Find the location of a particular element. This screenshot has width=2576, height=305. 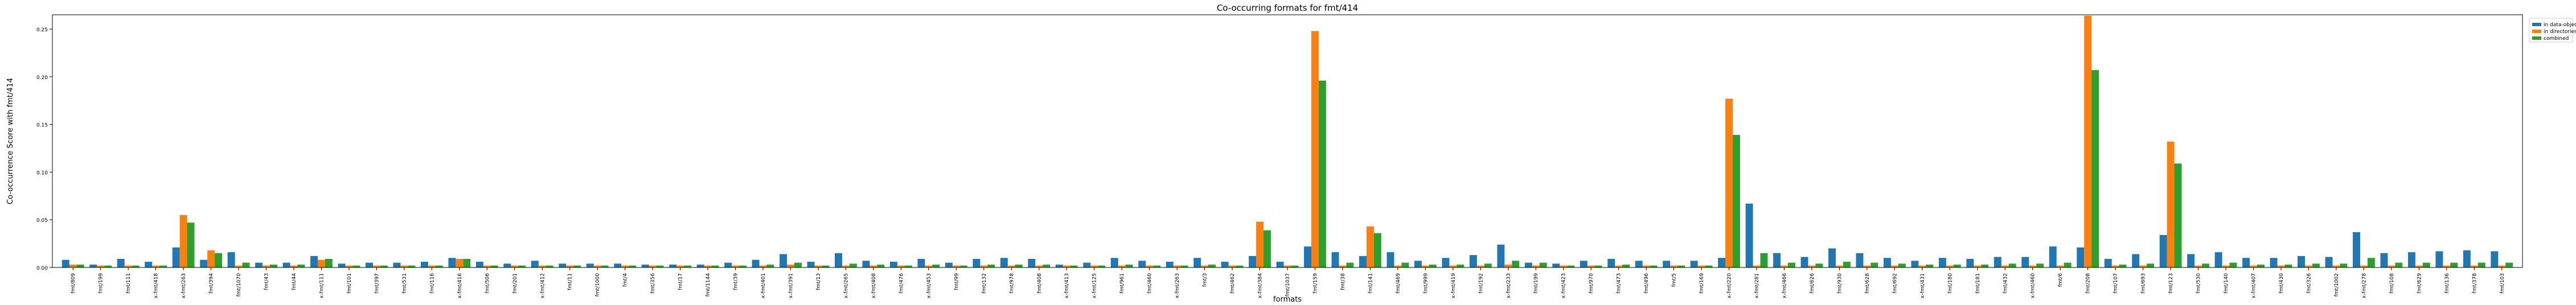

x-tick-label: fmt/44 is located at coordinates (294, 281).